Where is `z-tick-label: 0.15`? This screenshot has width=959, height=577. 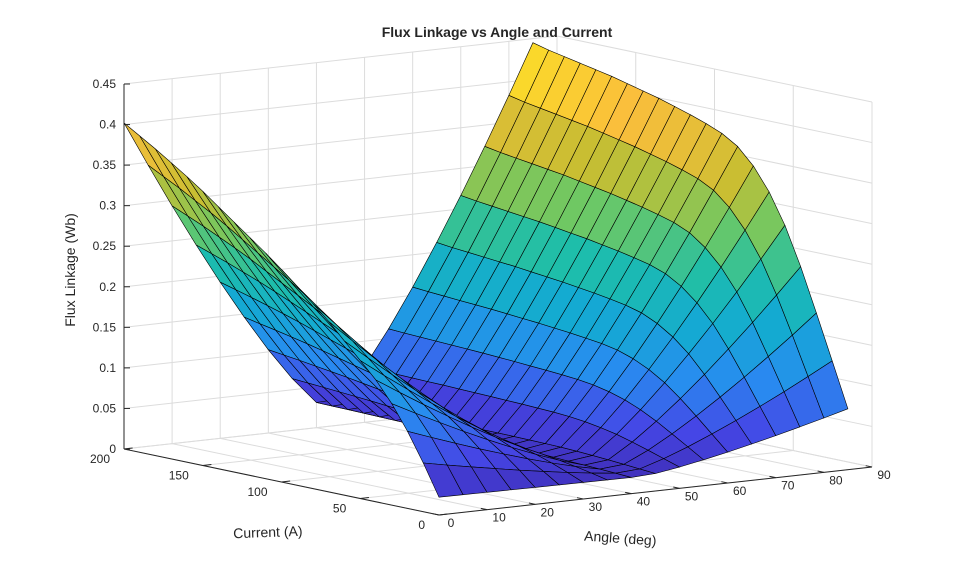
z-tick-label: 0.15 is located at coordinates (105, 327).